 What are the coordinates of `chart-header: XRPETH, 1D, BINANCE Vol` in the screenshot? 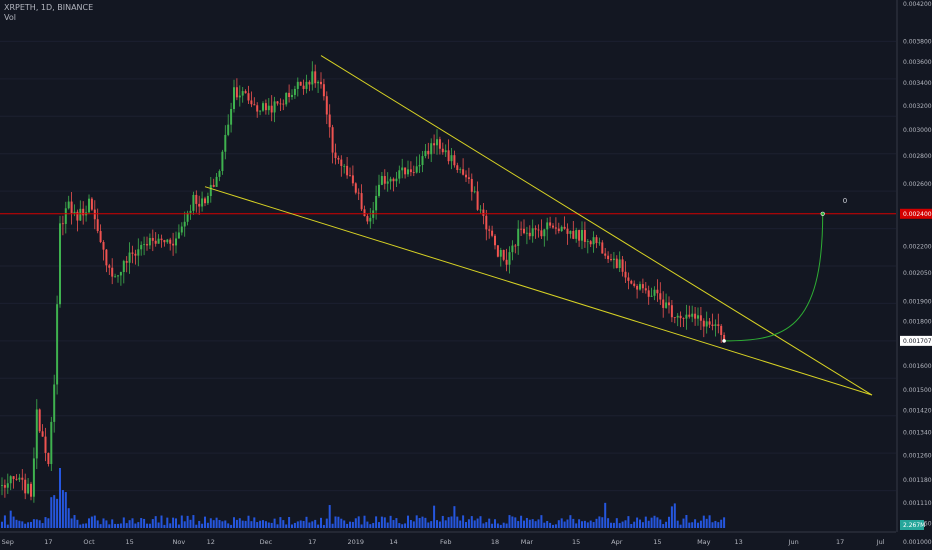 It's located at (48, 13).